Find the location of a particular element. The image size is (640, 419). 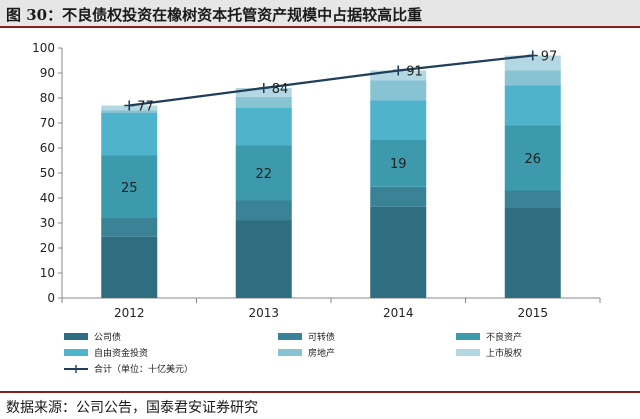

bar-data-label: 25 is located at coordinates (129, 188).